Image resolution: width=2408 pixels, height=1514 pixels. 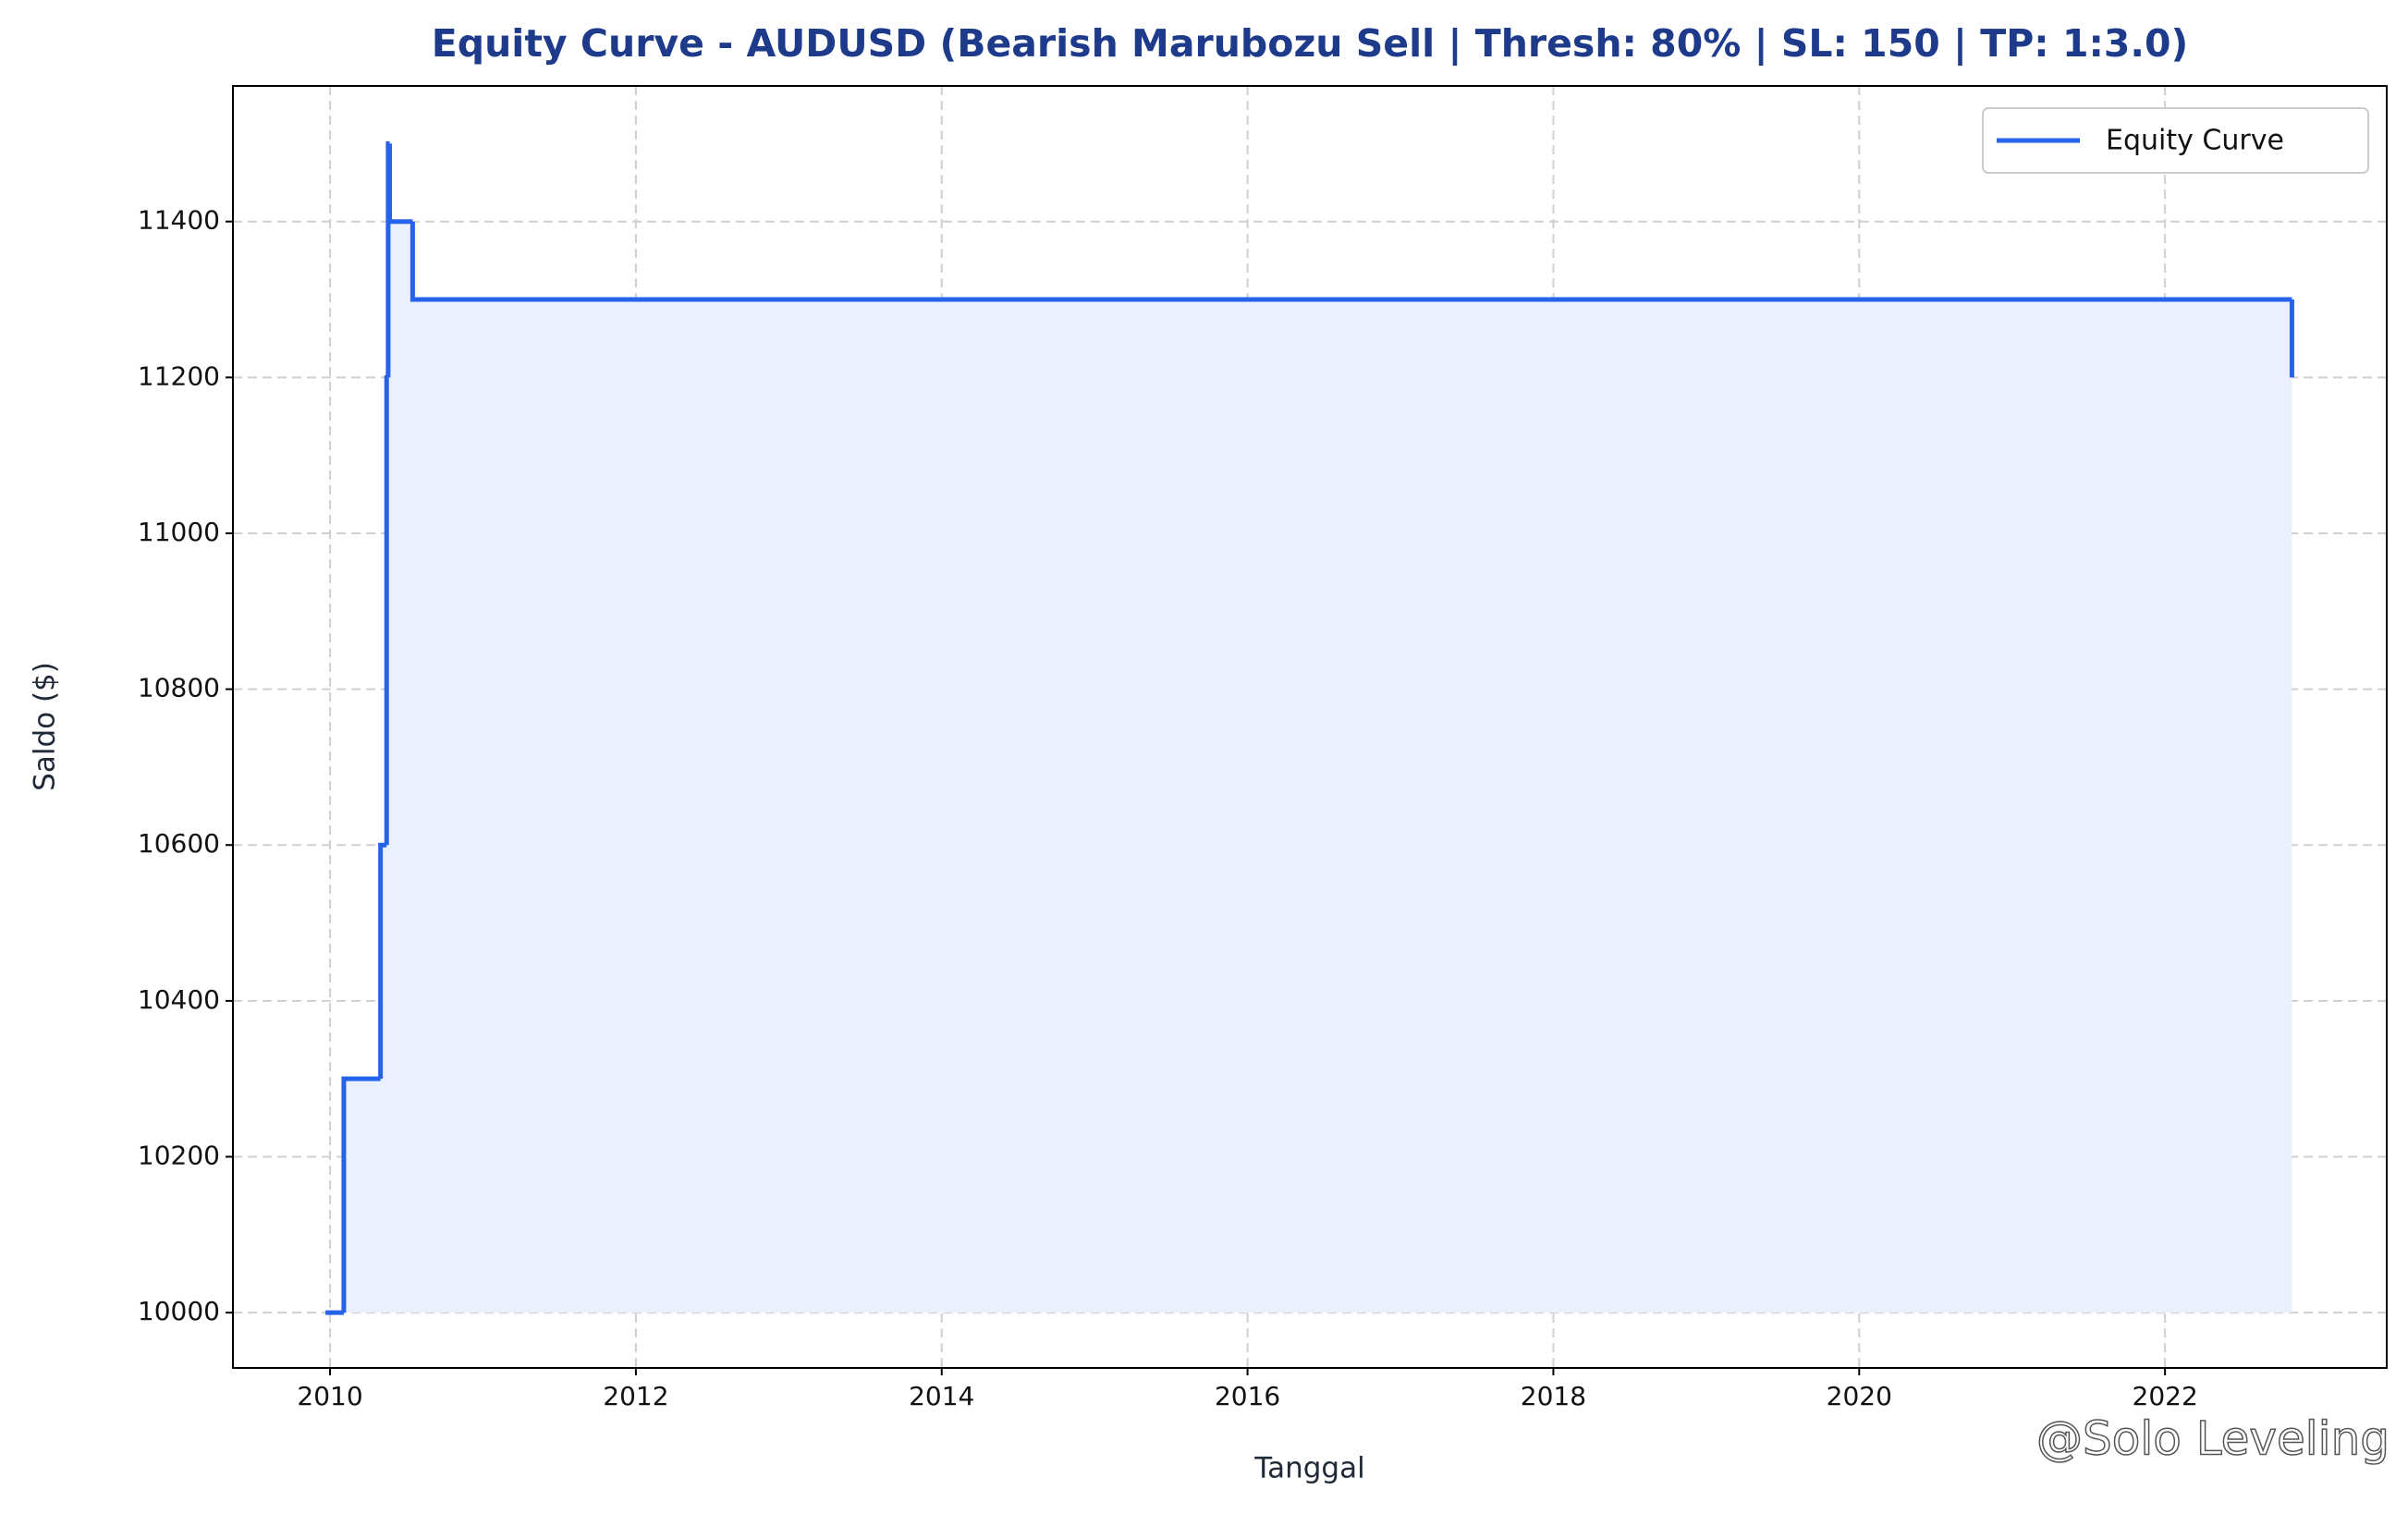 I want to click on x-tick-label: 2010, so click(x=329, y=1396).